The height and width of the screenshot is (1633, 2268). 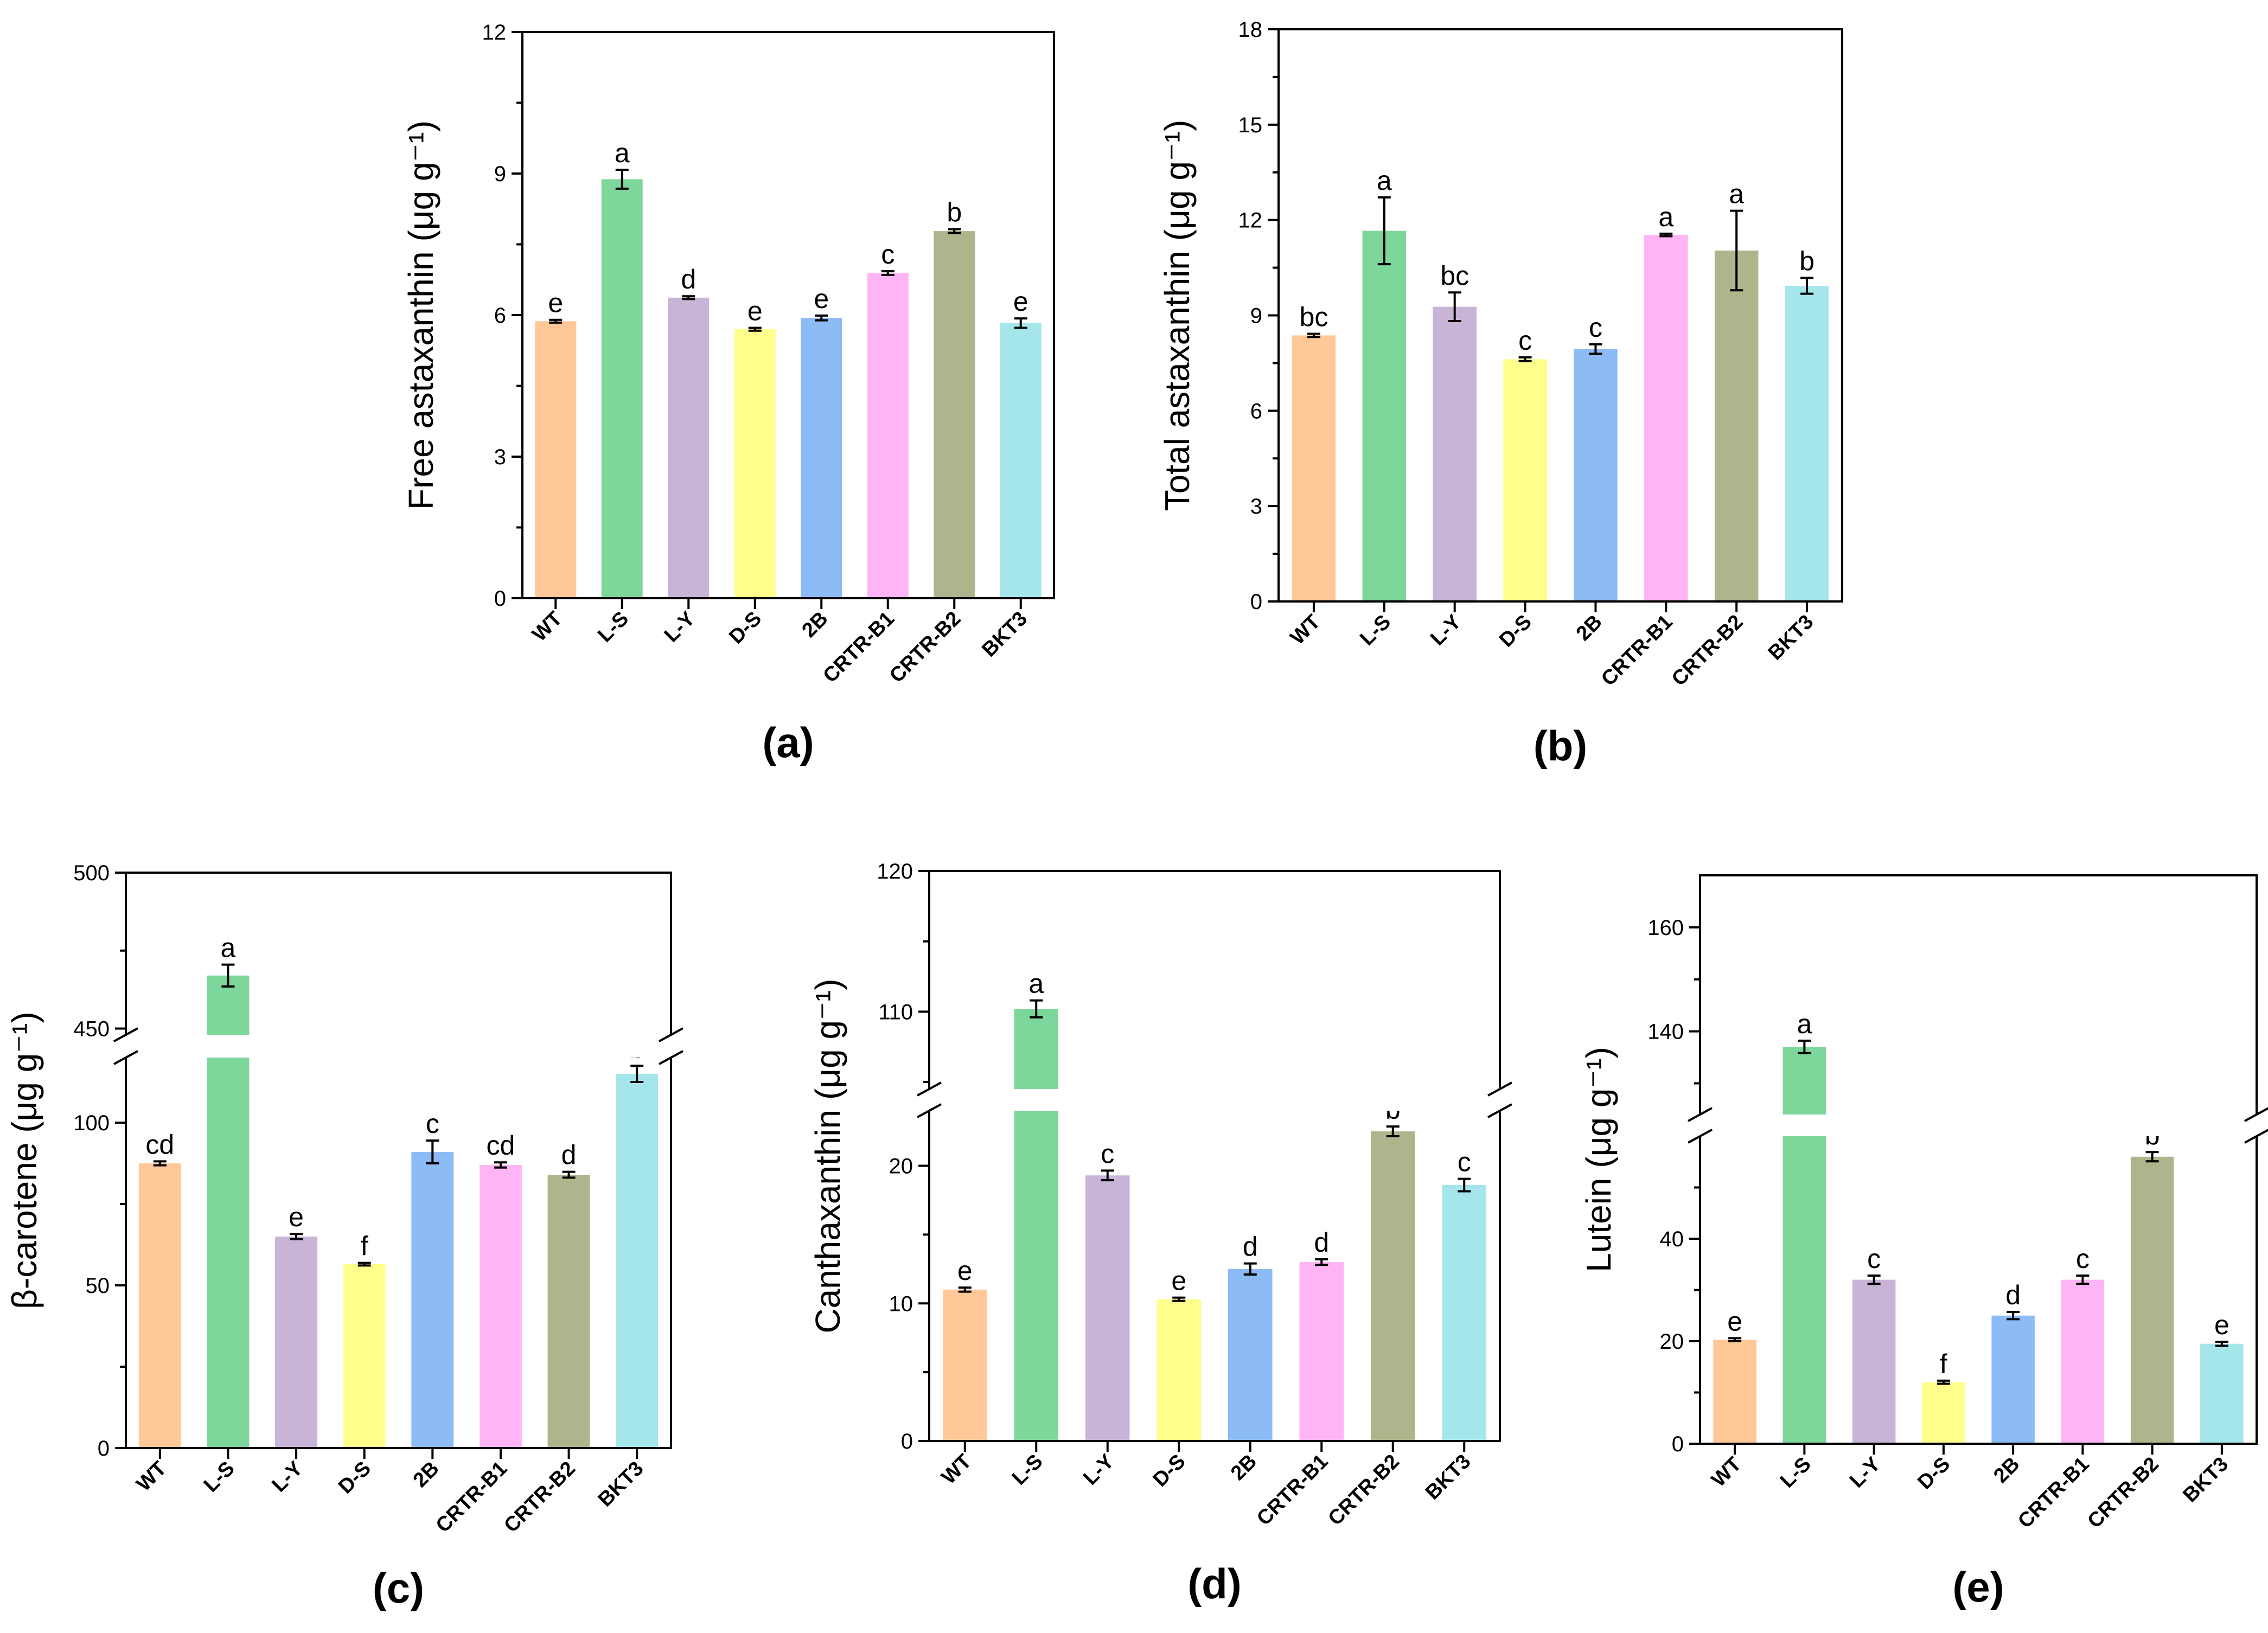 What do you see at coordinates (895, 1012) in the screenshot?
I see `y-tick-label: 110` at bounding box center [895, 1012].